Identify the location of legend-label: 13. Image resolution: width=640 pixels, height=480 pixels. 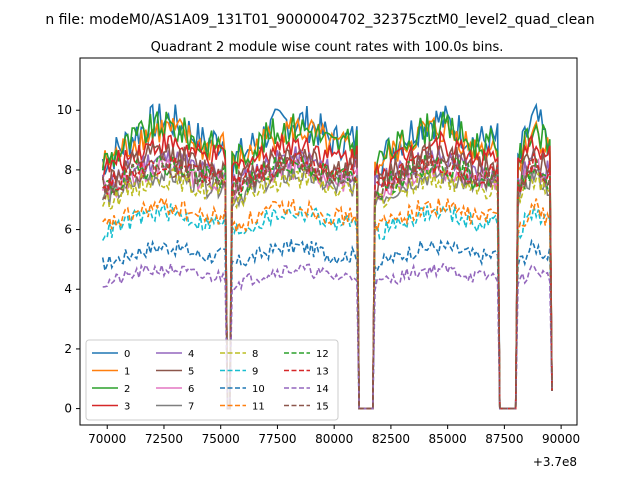
(322, 372).